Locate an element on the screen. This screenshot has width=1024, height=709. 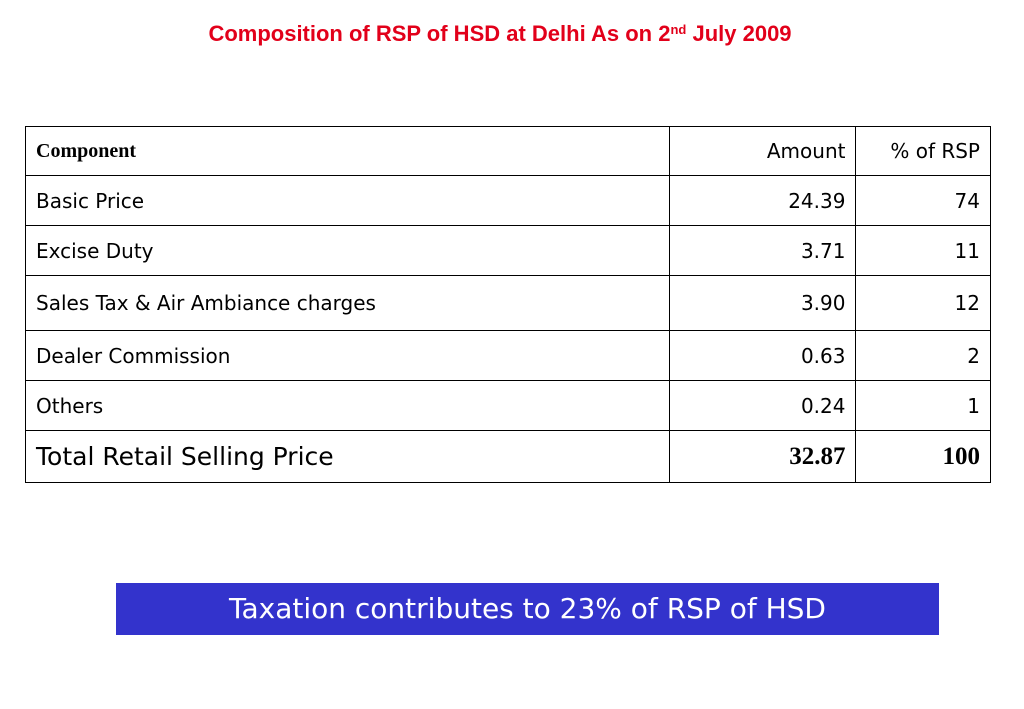
header-amount: Amount is located at coordinates (763, 151).